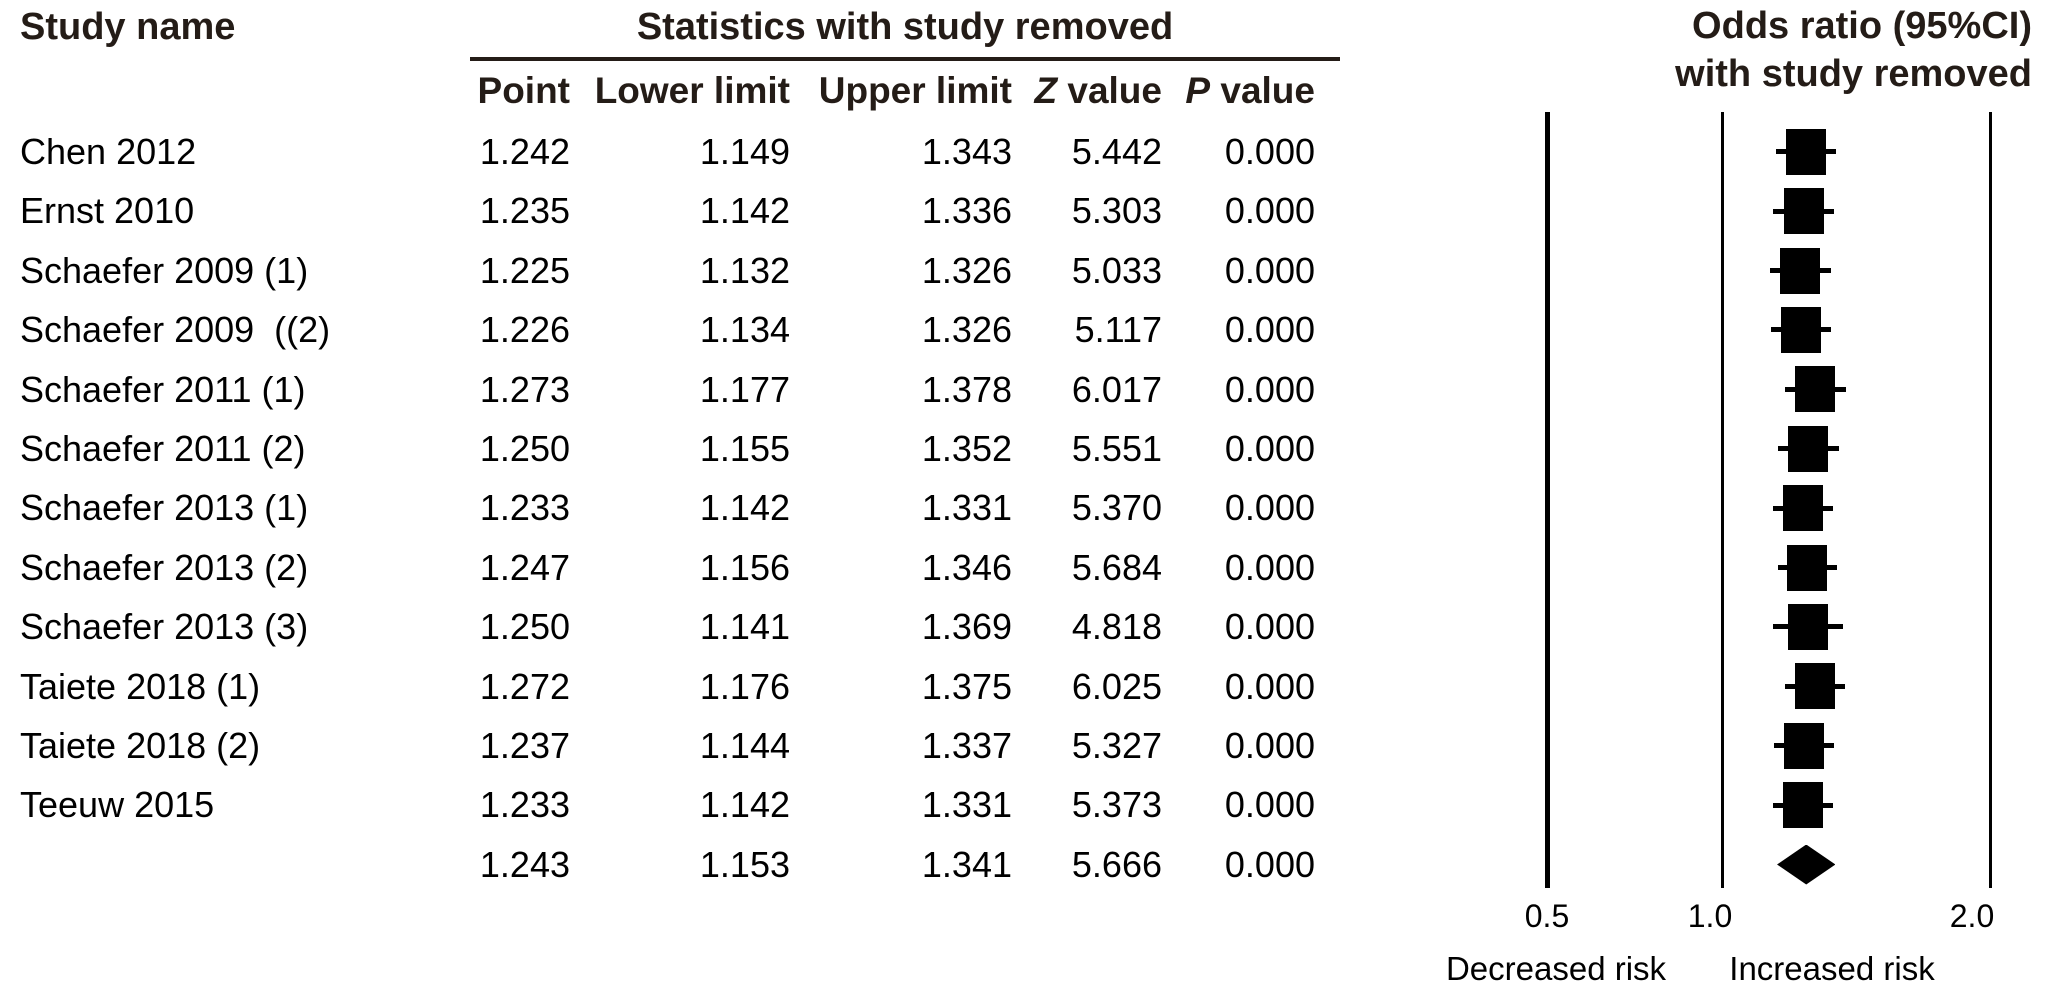 This screenshot has height=996, width=2045. Describe the element at coordinates (1220, 91) in the screenshot. I see `column-header-p-value: P value` at that location.